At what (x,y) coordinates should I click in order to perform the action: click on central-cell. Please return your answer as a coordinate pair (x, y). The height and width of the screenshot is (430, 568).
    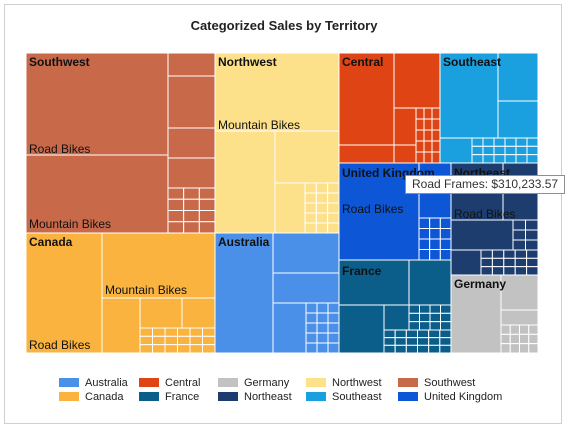
    Looking at the image, I should click on (417, 80).